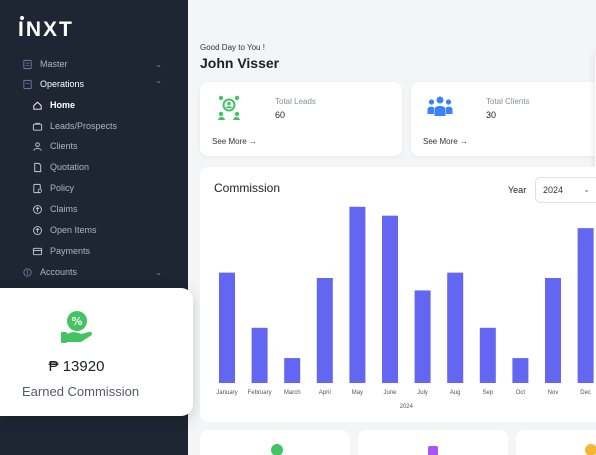 Image resolution: width=596 pixels, height=455 pixels. What do you see at coordinates (94, 84) in the screenshot?
I see `nav-group-operations: Operations ⌃` at bounding box center [94, 84].